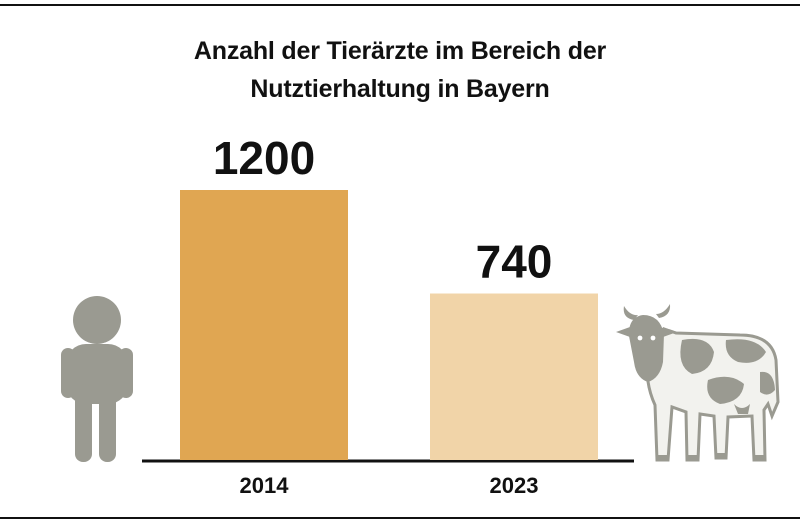 This screenshot has height=525, width=800. What do you see at coordinates (400, 51) in the screenshot?
I see `chart-title-line-1: Anzahl der Tierärzte im Bereich der` at bounding box center [400, 51].